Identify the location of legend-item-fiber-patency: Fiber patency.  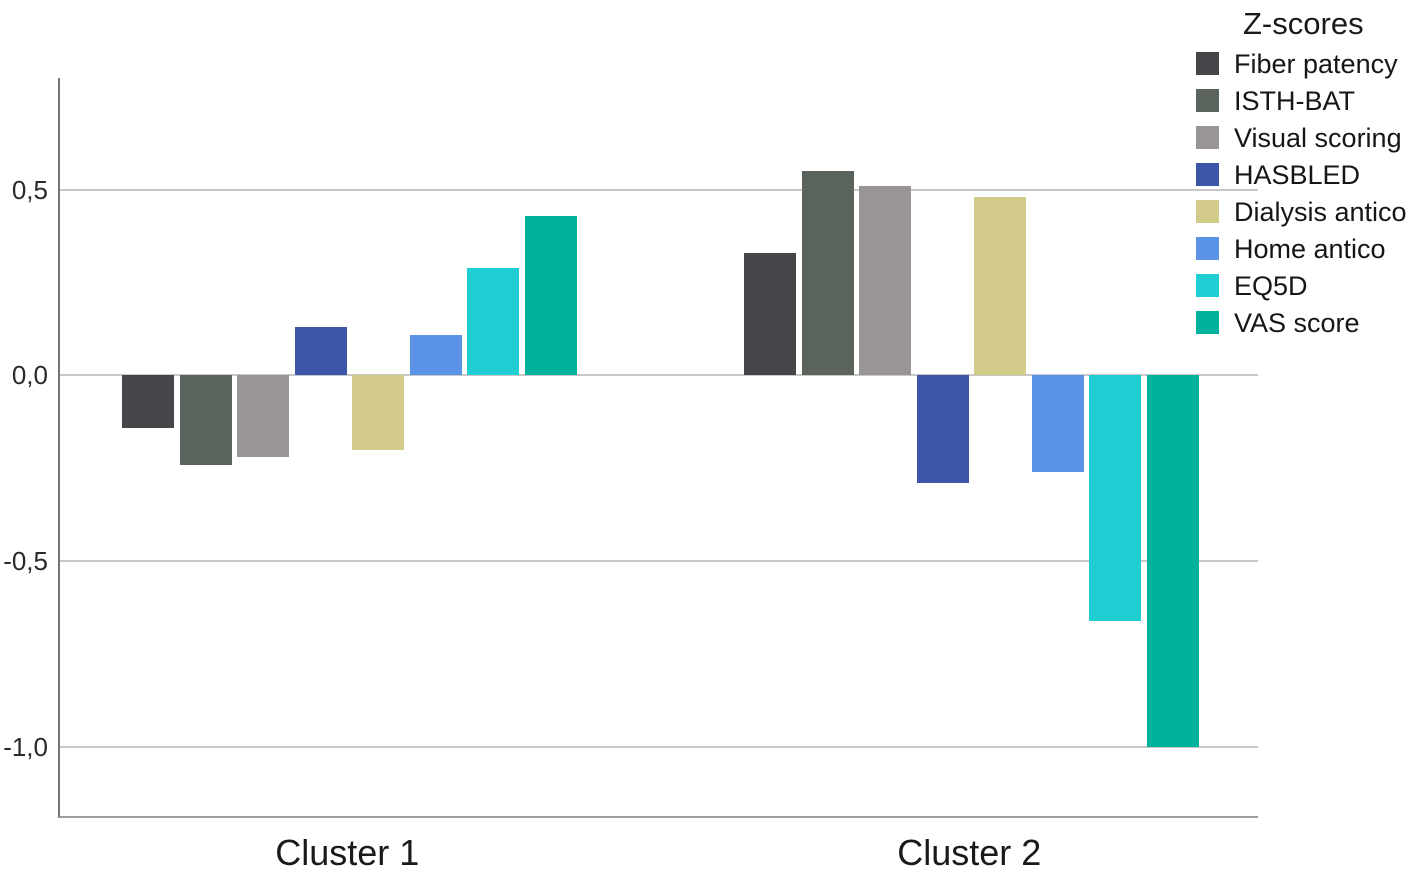
(1306, 63).